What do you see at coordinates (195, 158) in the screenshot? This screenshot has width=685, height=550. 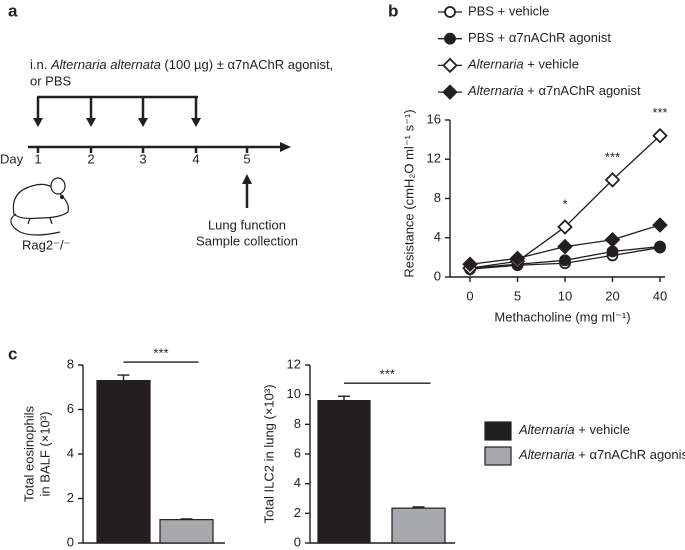 I see `day: 4` at bounding box center [195, 158].